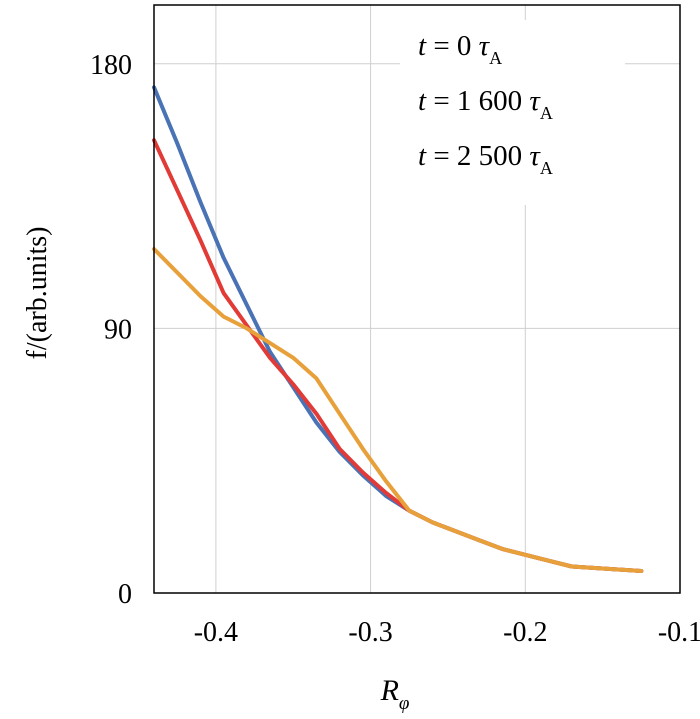 The width and height of the screenshot is (700, 719). What do you see at coordinates (216, 632) in the screenshot?
I see `x-tick-label: -0.4` at bounding box center [216, 632].